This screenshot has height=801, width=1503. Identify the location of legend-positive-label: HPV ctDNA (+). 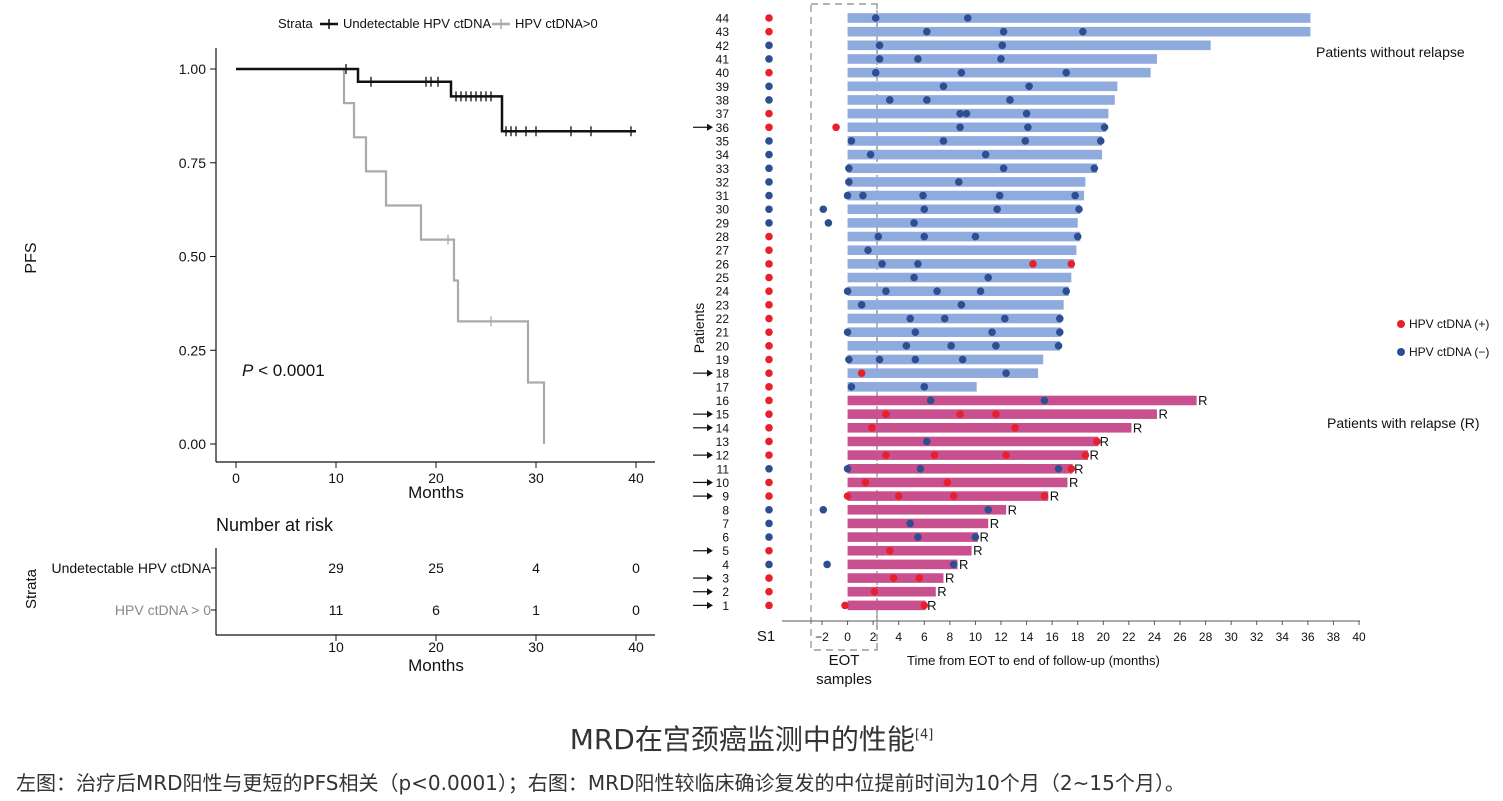
(1449, 324).